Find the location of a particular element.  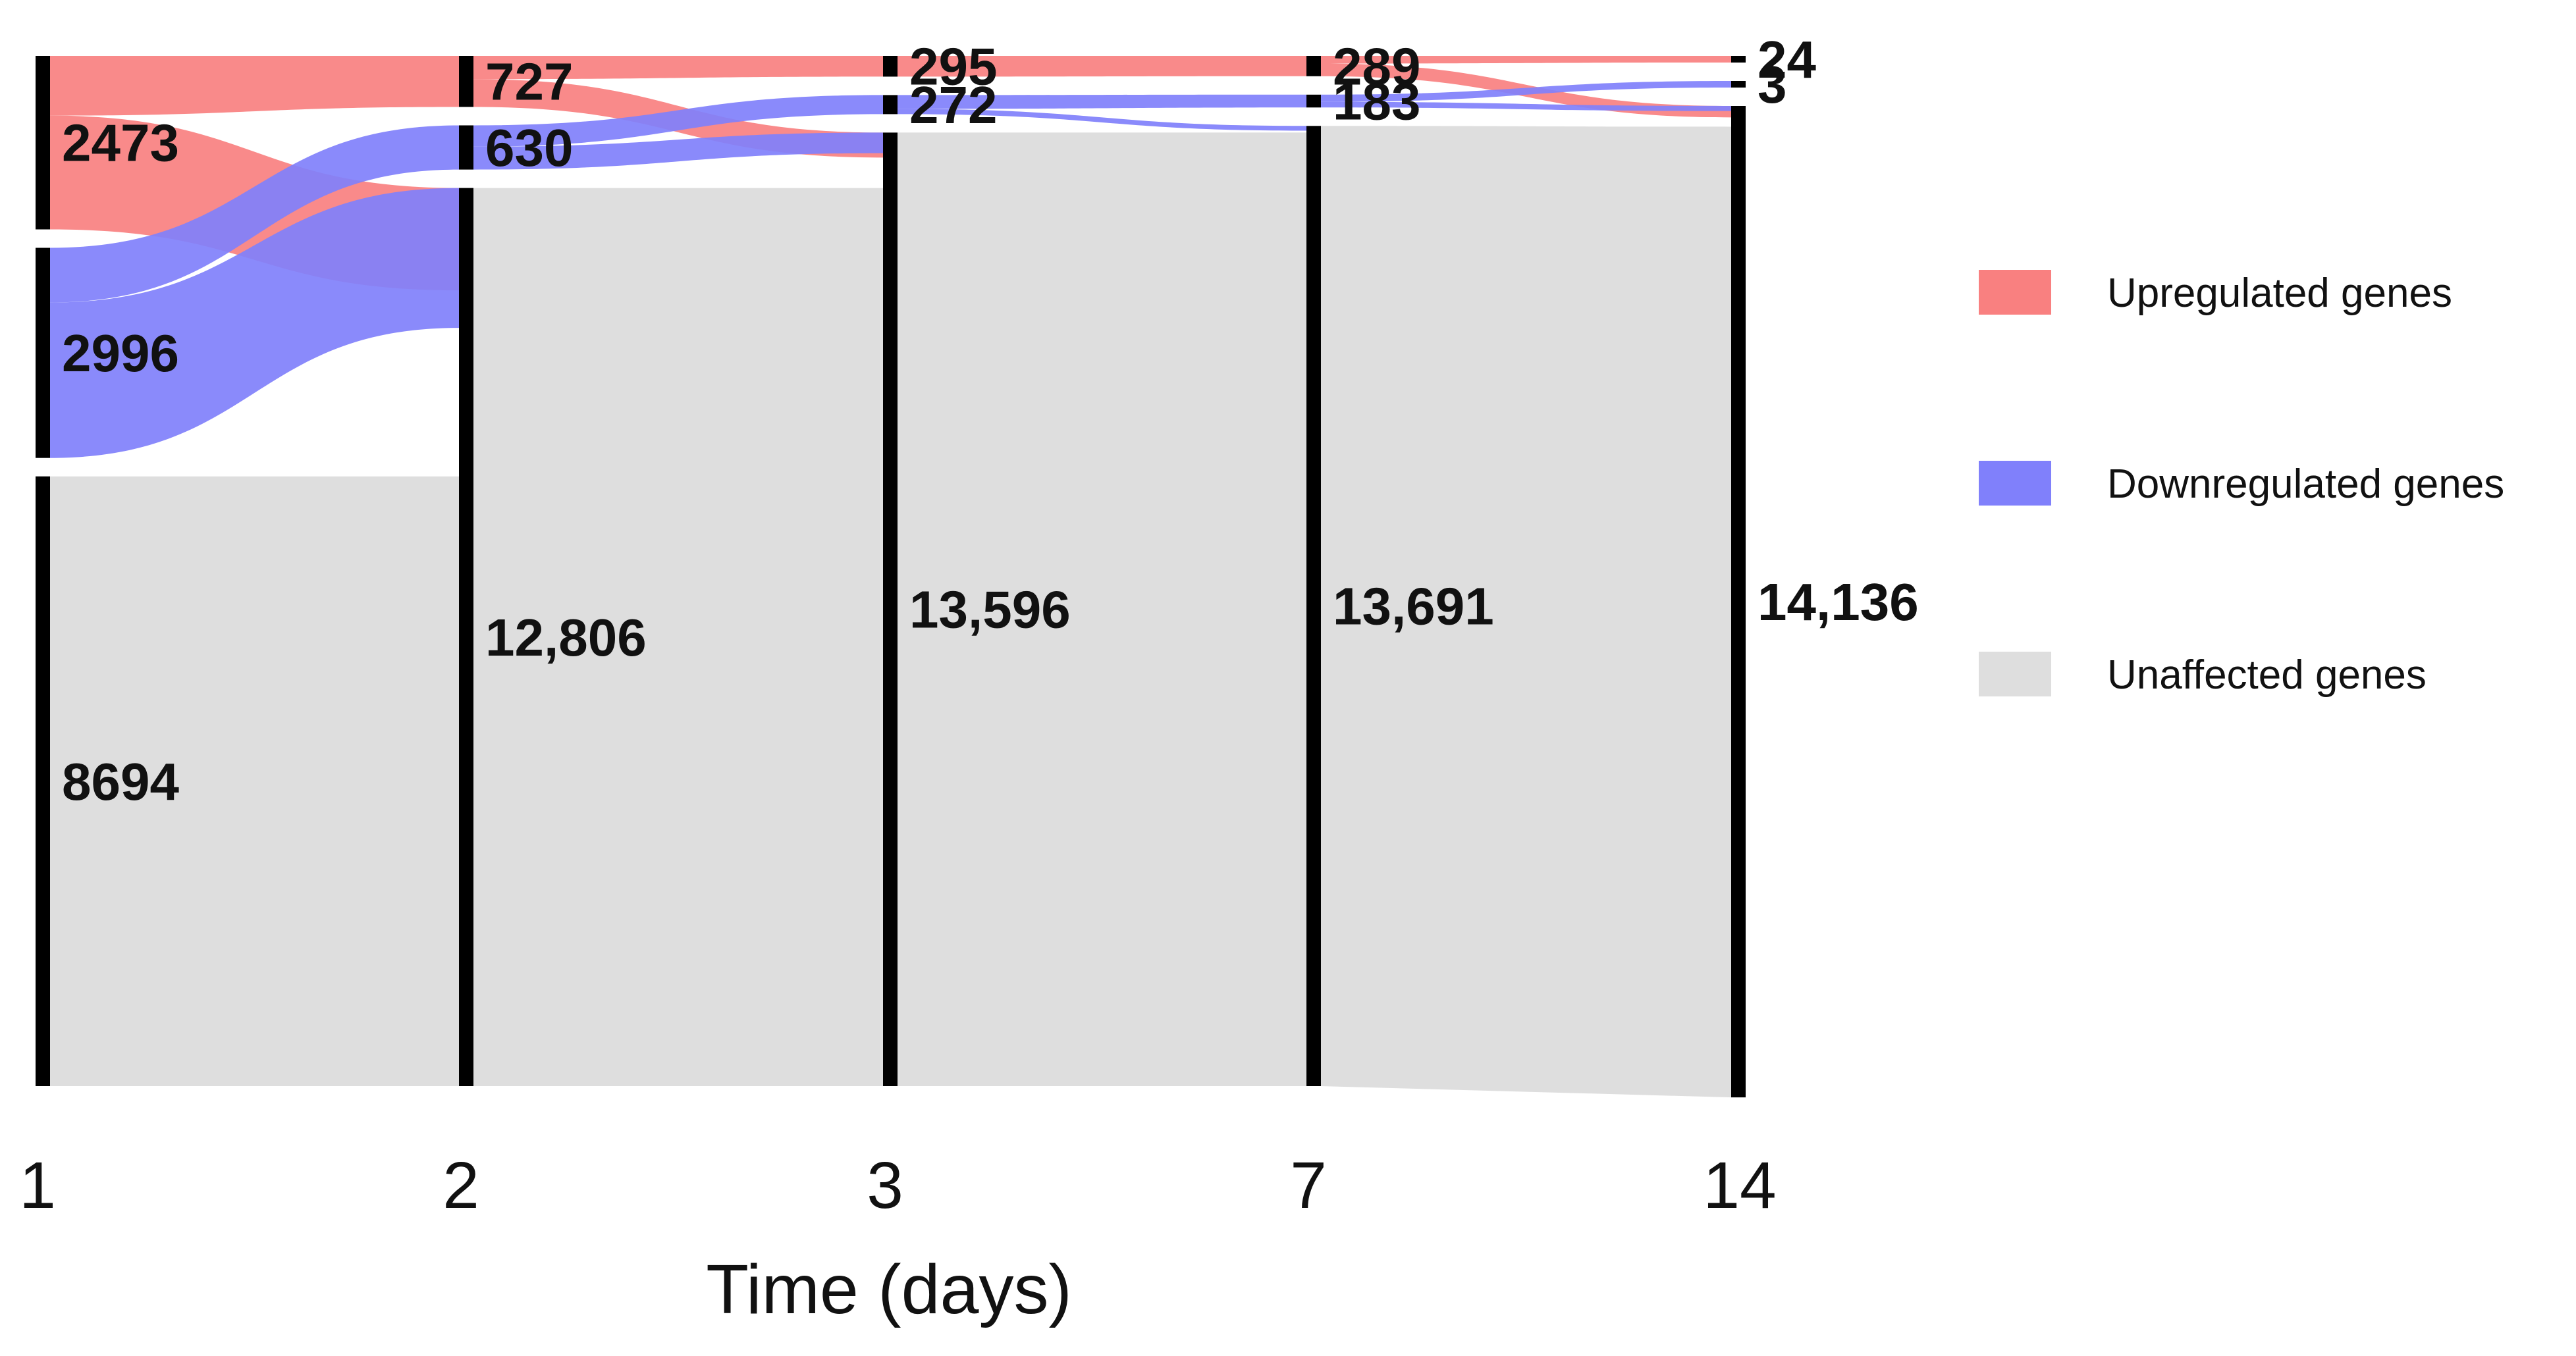

legend-label-unaffected-genes: Unaffected genes is located at coordinates (2267, 675).